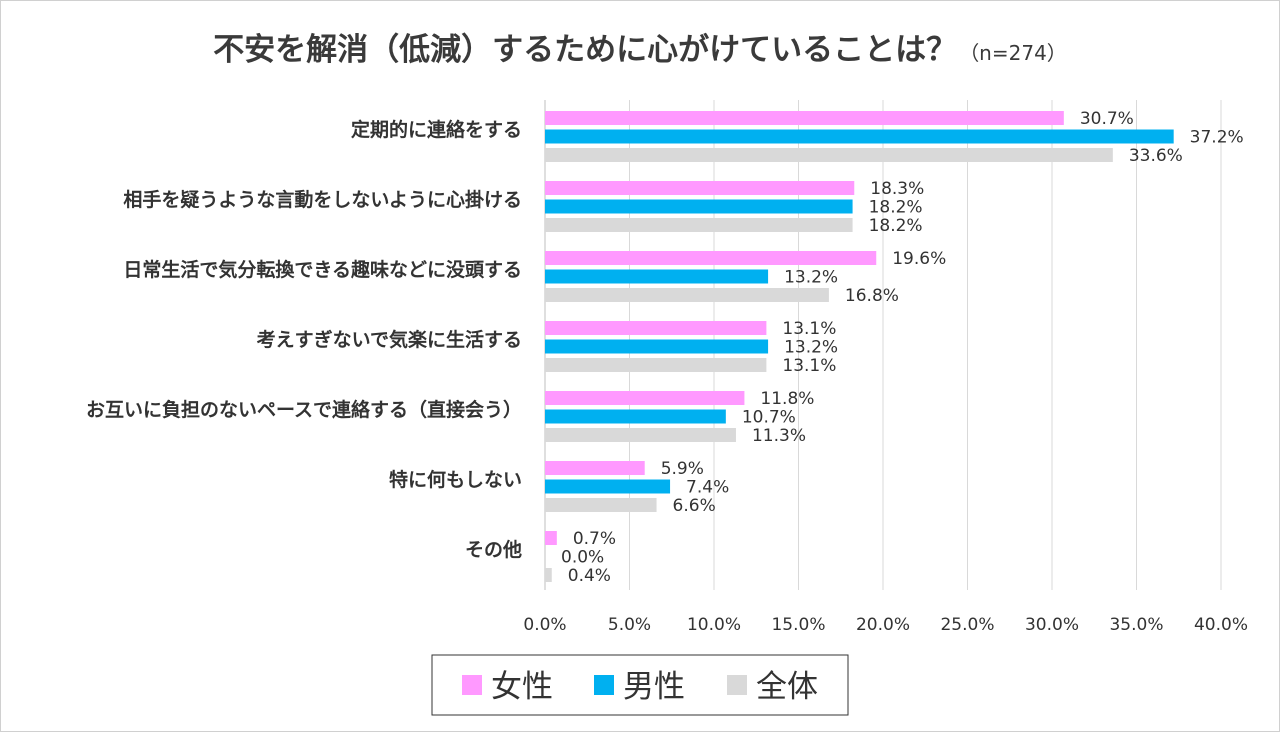 The width and height of the screenshot is (1280, 732). Describe the element at coordinates (629, 625) in the screenshot. I see `x-tick-label: 5.0%` at that location.